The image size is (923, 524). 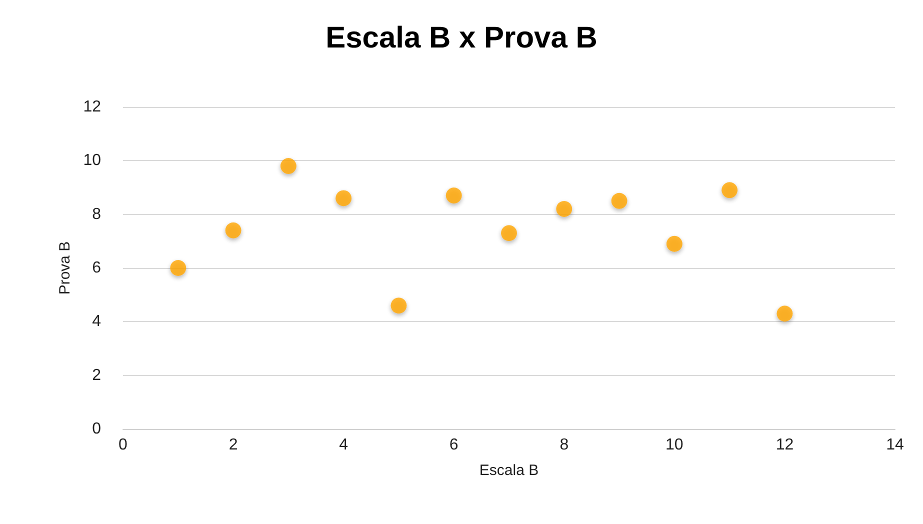 I want to click on x-tick-label: 14, so click(x=895, y=445).